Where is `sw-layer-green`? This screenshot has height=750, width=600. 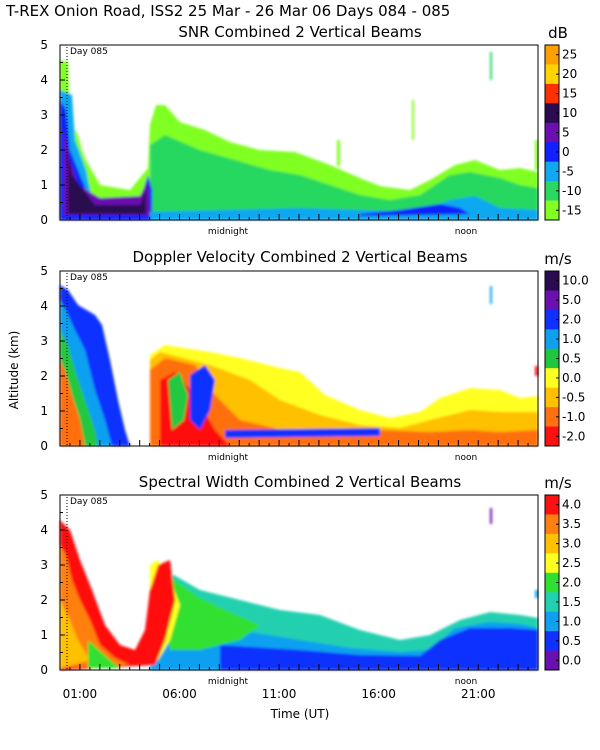 sw-layer-green is located at coordinates (210, 614).